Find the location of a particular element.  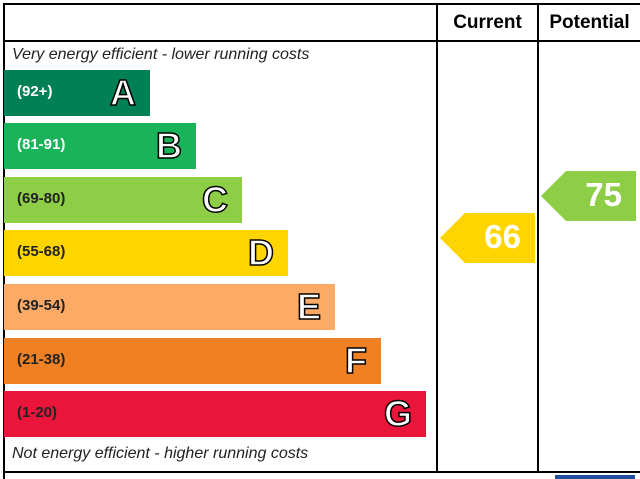

band-letter: F is located at coordinates (356, 360).